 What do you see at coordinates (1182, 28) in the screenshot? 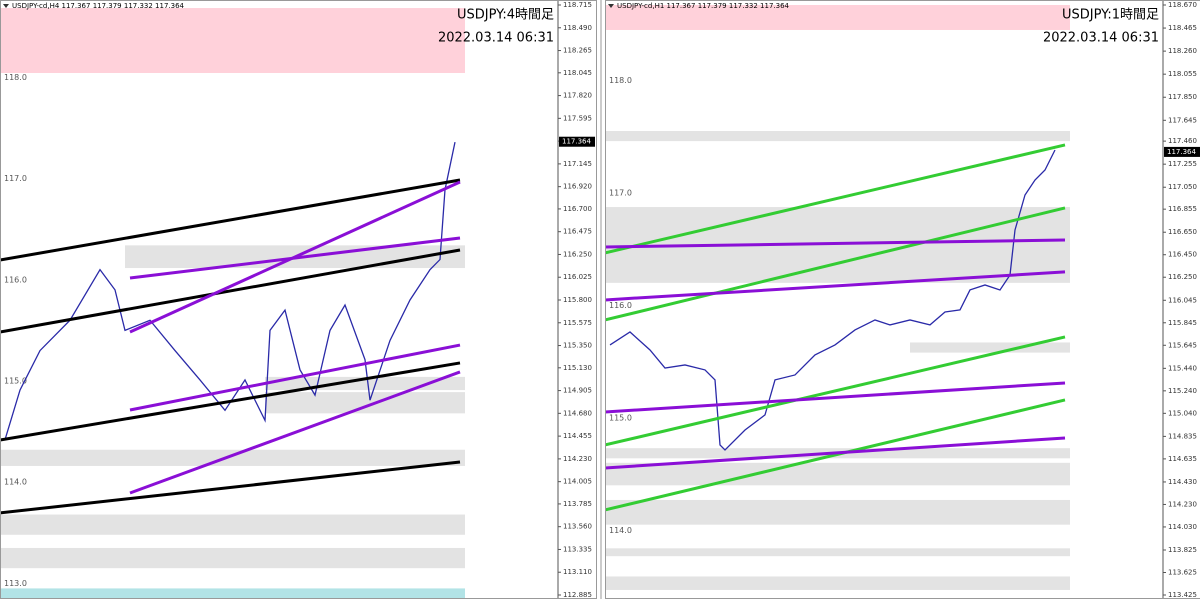
I see `y-tick-label: 118.465` at bounding box center [1182, 28].